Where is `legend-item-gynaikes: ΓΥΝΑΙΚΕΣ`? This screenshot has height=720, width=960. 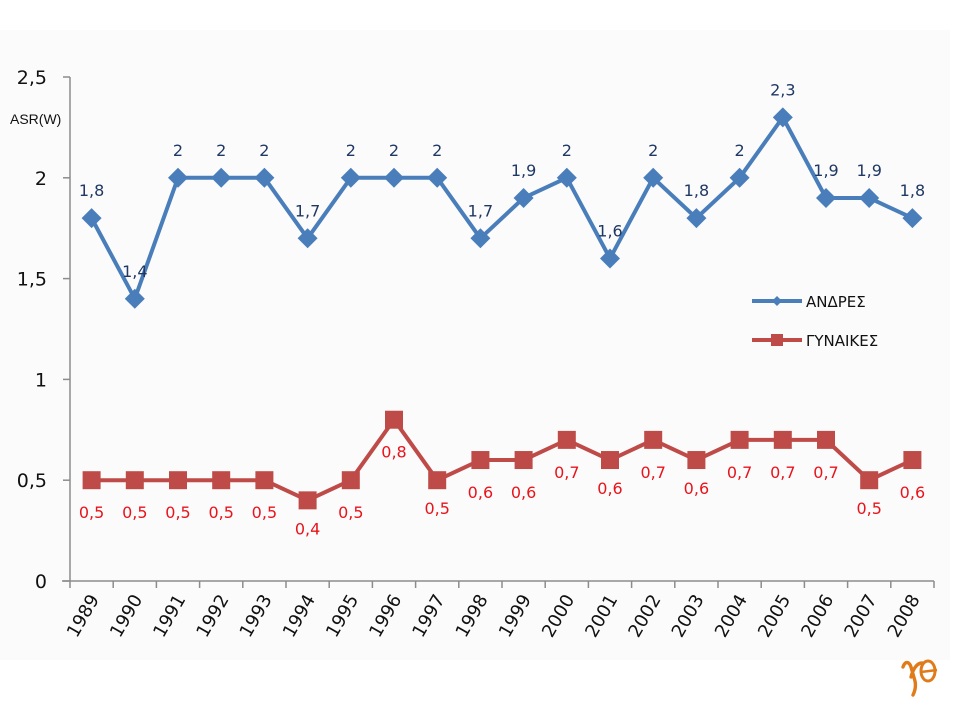
legend-item-gynaikes: ΓΥΝΑΙΚΕΣ is located at coordinates (815, 341).